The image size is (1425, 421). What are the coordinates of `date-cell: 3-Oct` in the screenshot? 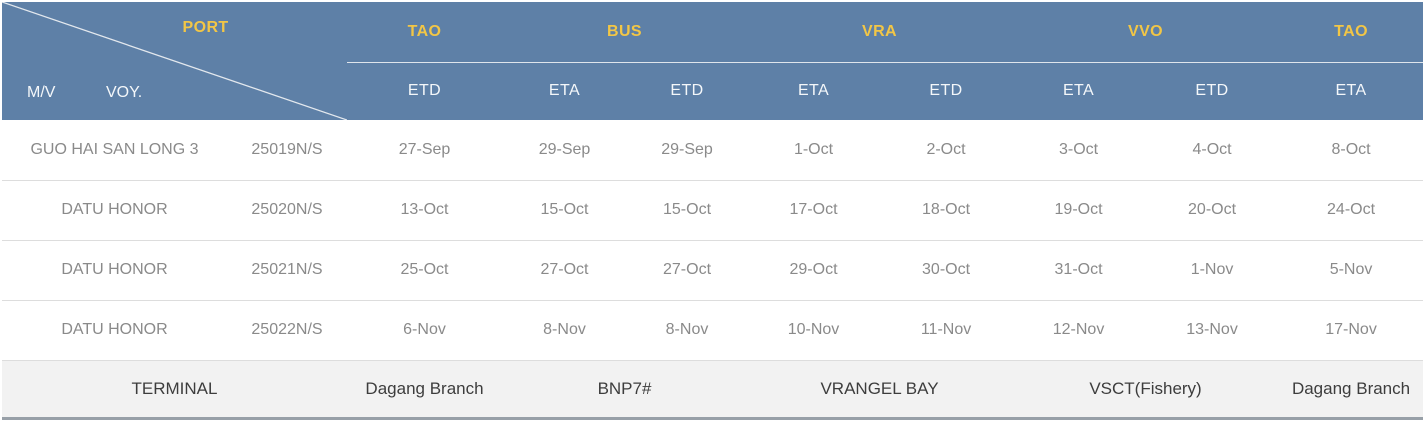 It's located at (1078, 149).